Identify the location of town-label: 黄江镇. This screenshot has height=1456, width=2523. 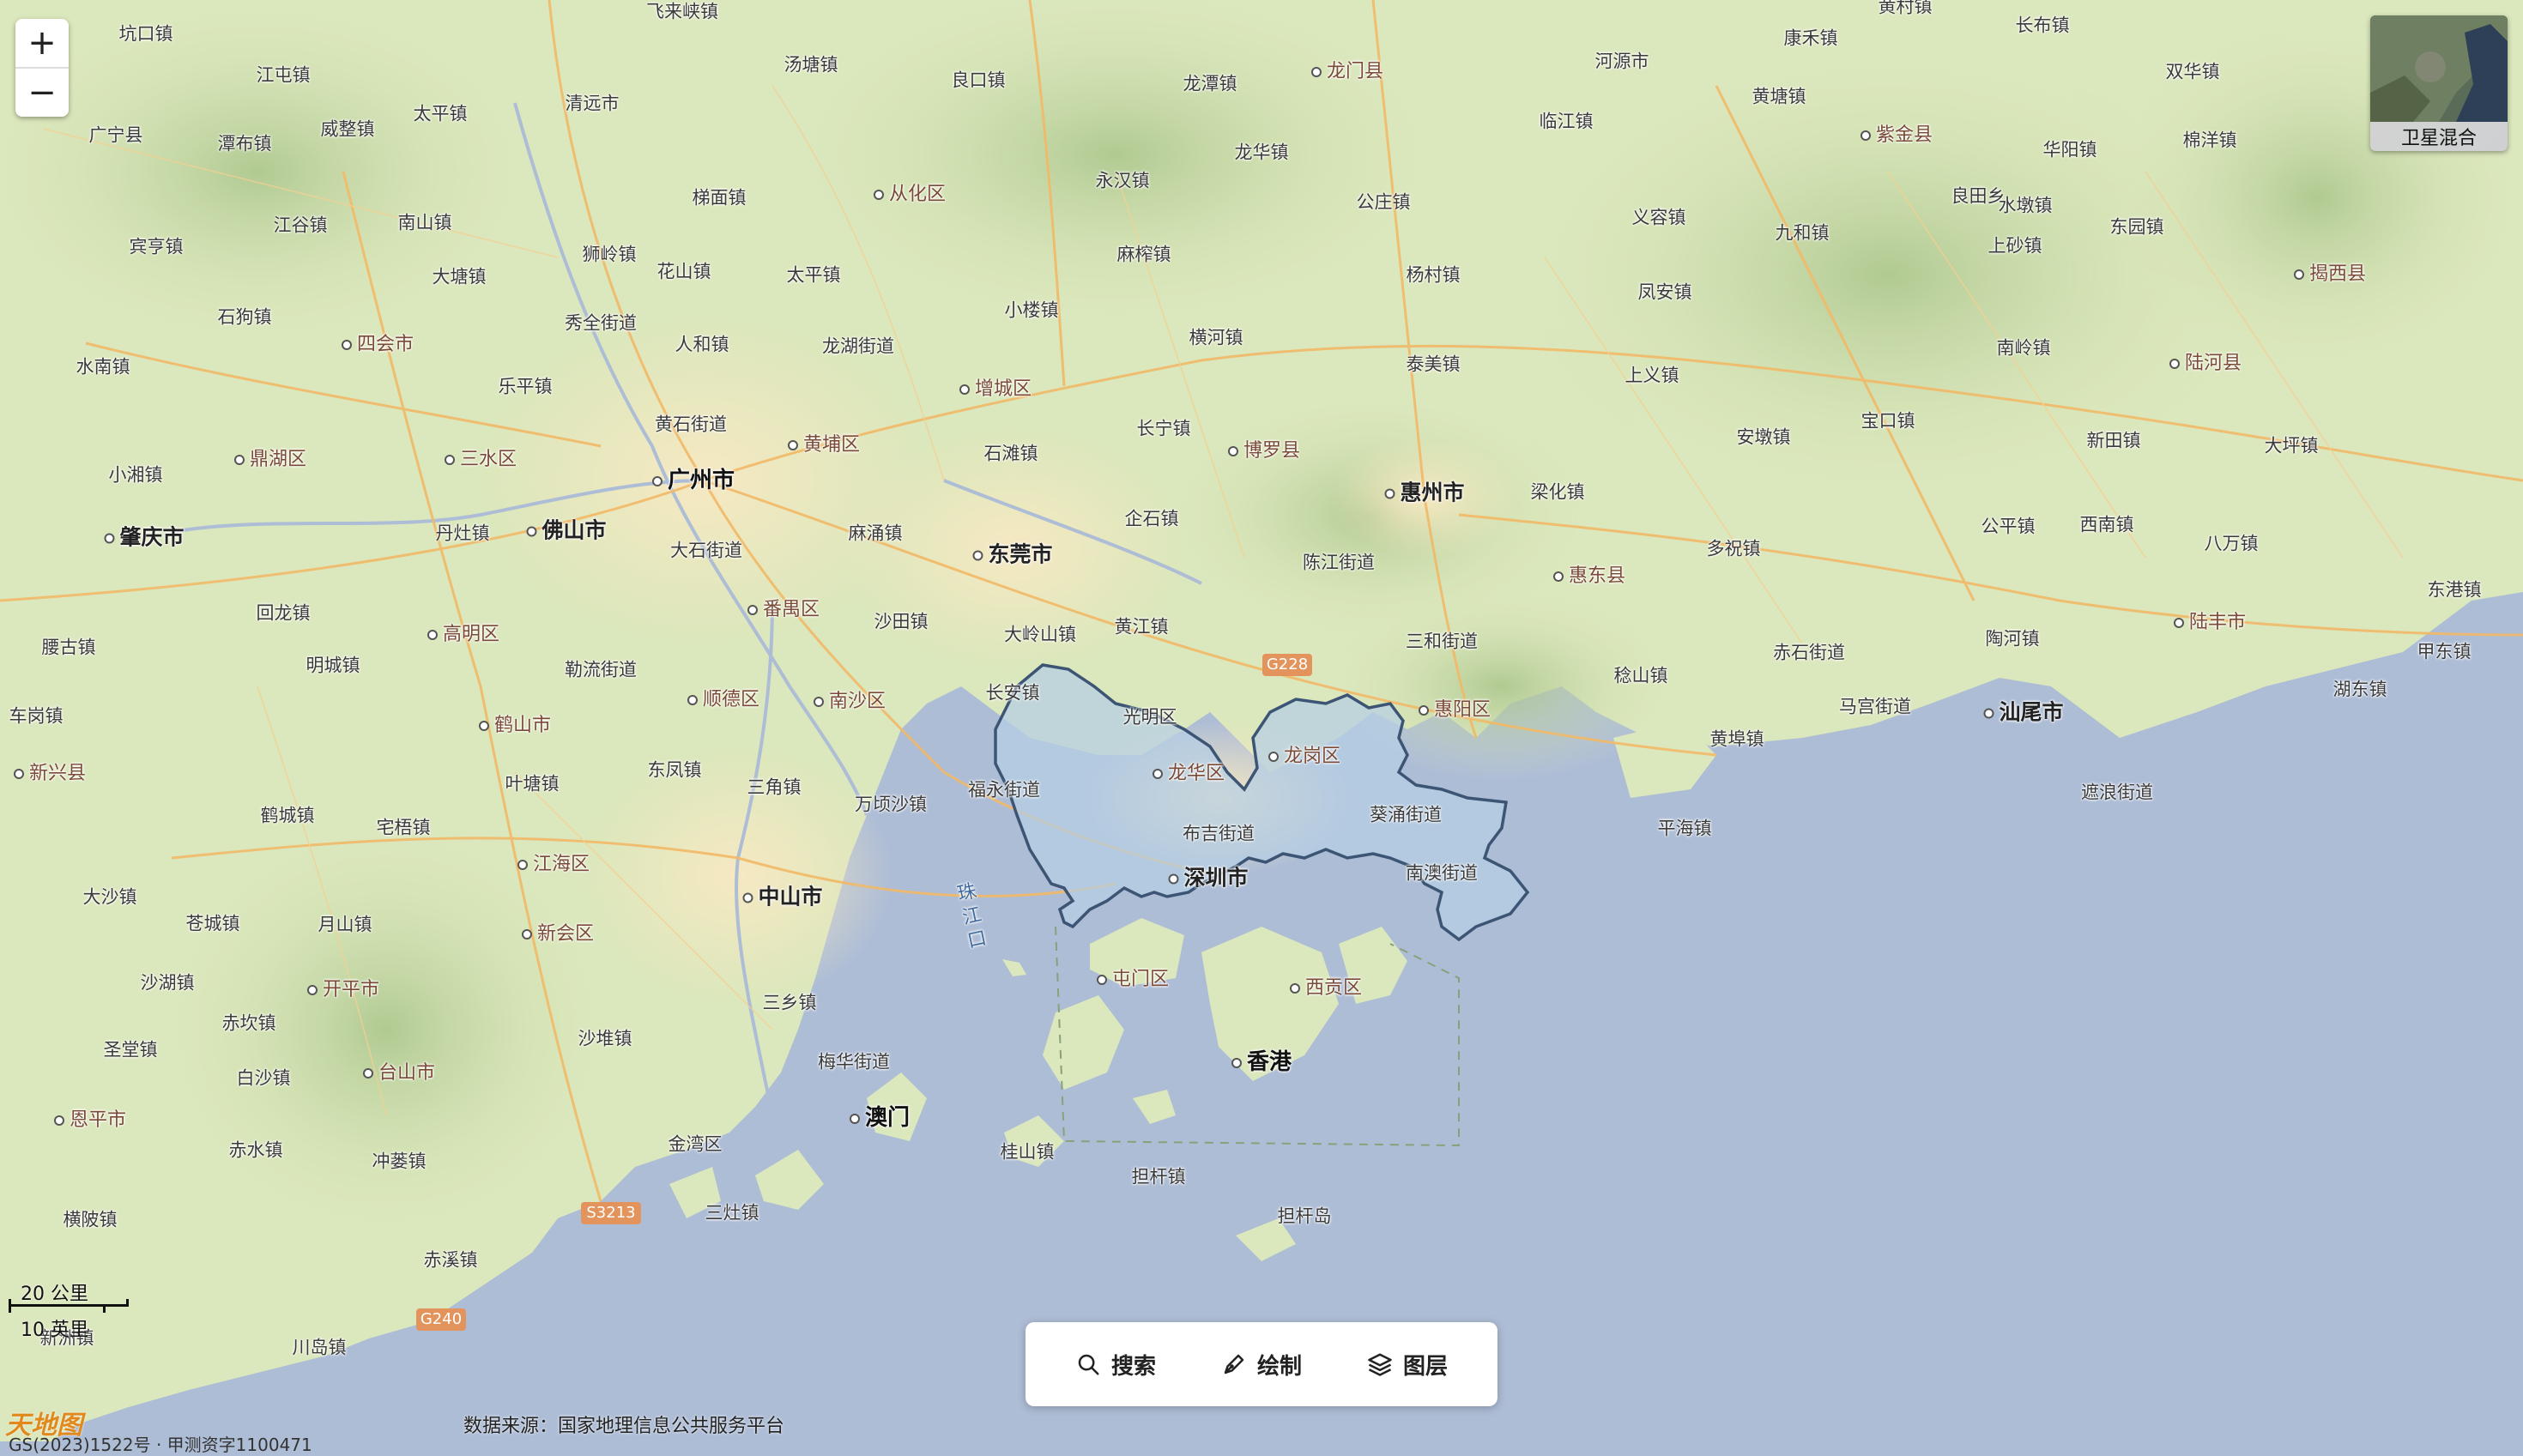
(1141, 626).